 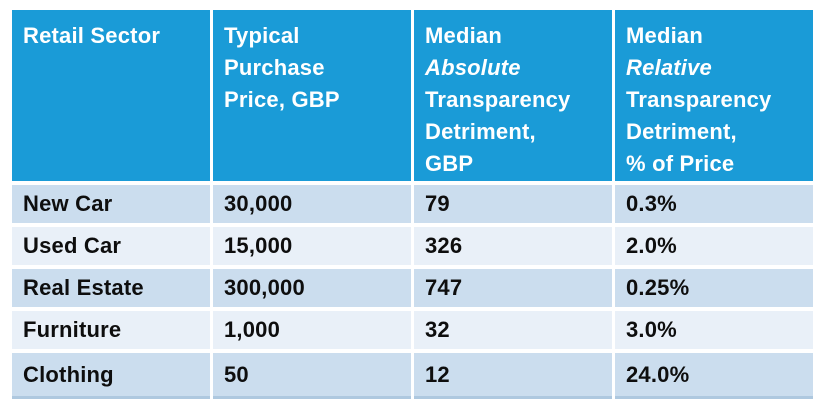 What do you see at coordinates (111, 288) in the screenshot?
I see `table-cell-row3-col1: Real Estate` at bounding box center [111, 288].